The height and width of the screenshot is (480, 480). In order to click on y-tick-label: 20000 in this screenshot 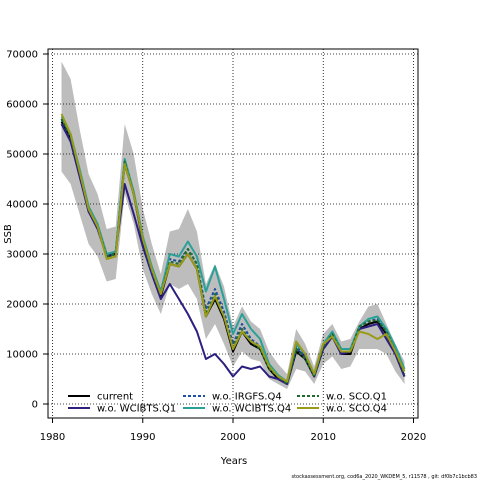, I will do `click(22, 305)`.